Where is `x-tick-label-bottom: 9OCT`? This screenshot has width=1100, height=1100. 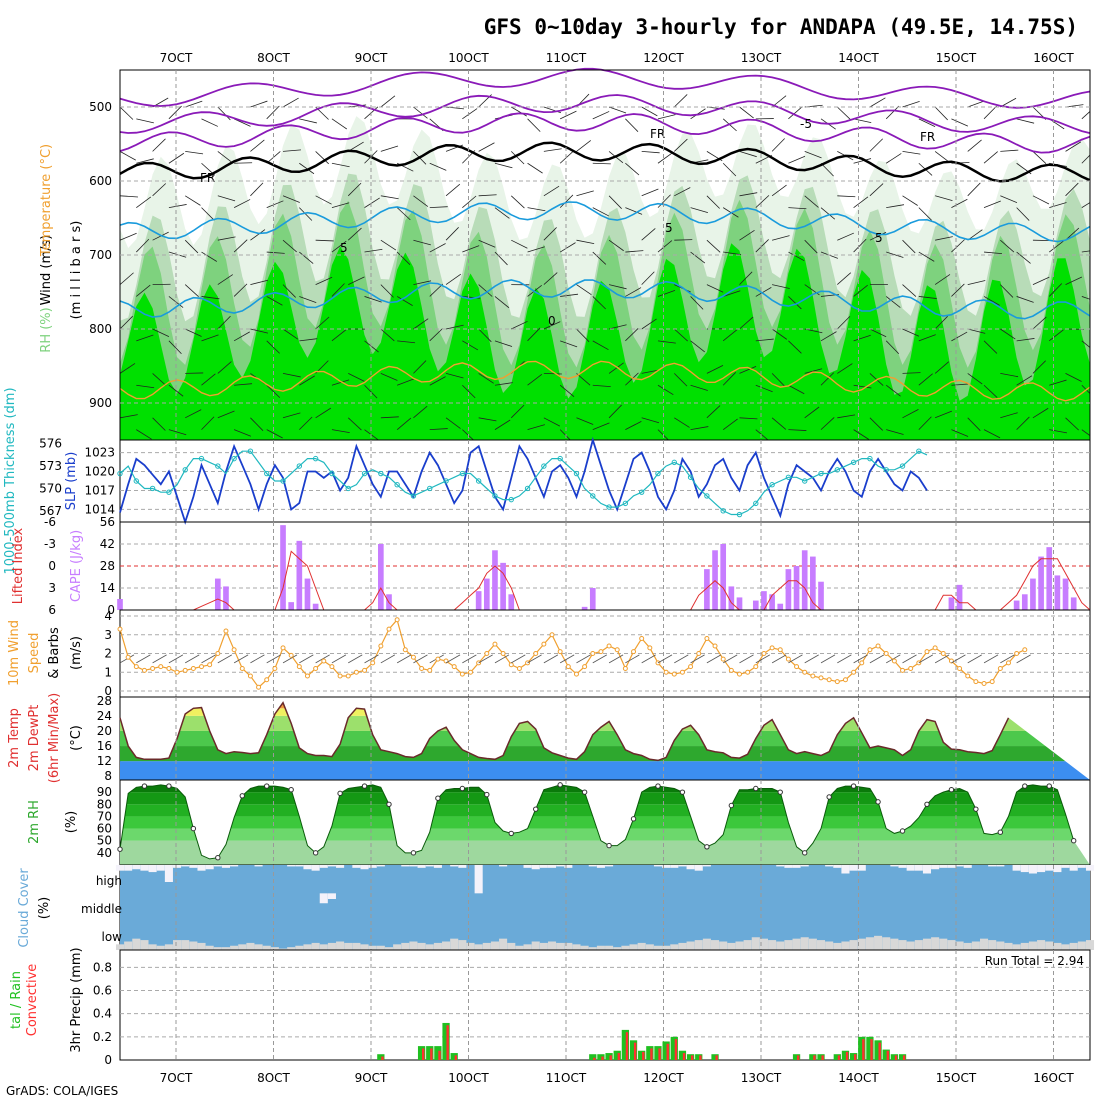
x-tick-label-bottom: 9OCT is located at coordinates (371, 1078).